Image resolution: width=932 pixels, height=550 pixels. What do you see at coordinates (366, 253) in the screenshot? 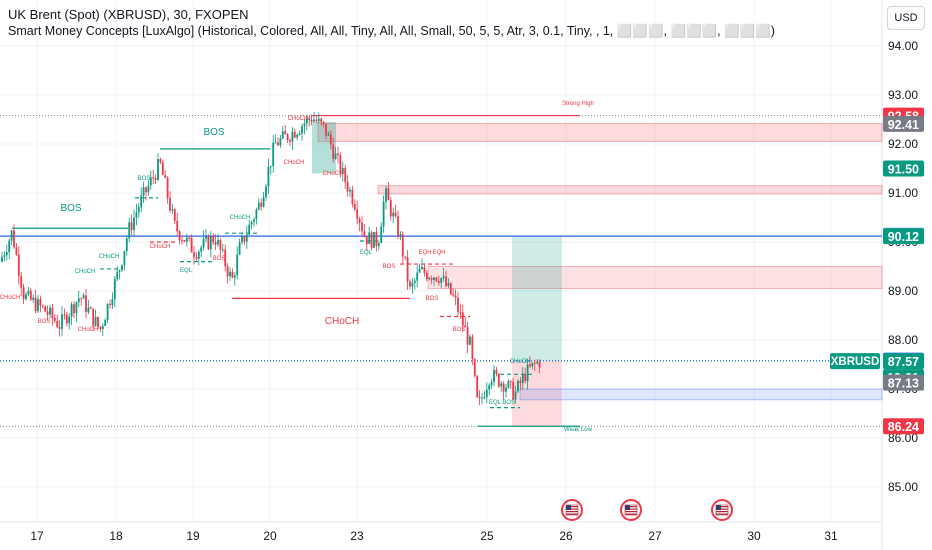
I see `eql-label: EQL` at bounding box center [366, 253].